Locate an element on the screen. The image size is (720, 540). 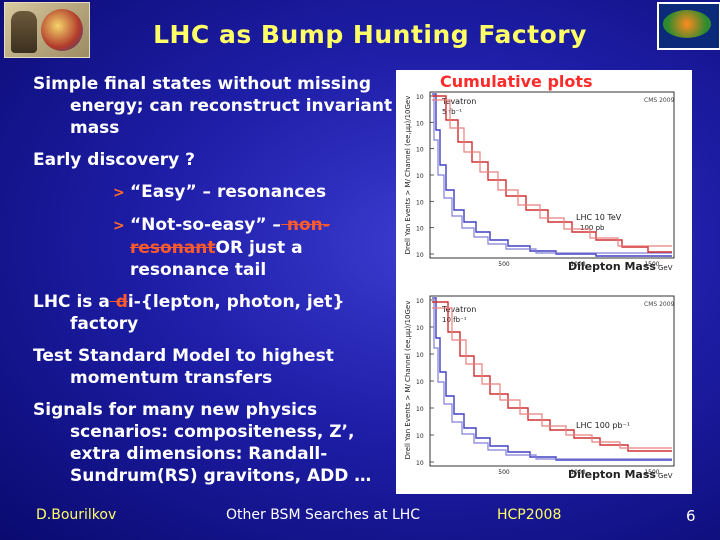
sub-bullet-easy-text: “Easy” – resonances is located at coordinates (228, 192).